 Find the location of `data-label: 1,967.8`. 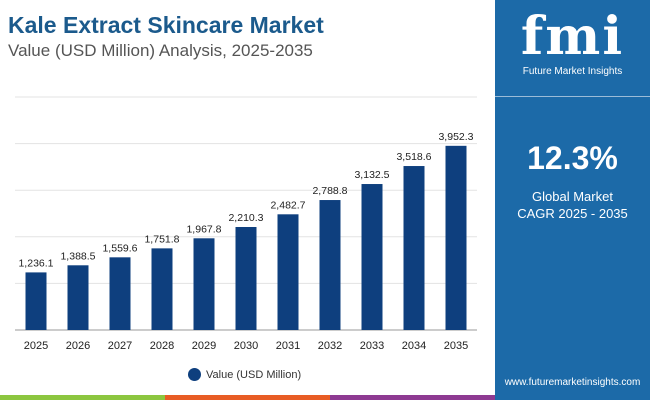

data-label: 1,967.8 is located at coordinates (203, 229).